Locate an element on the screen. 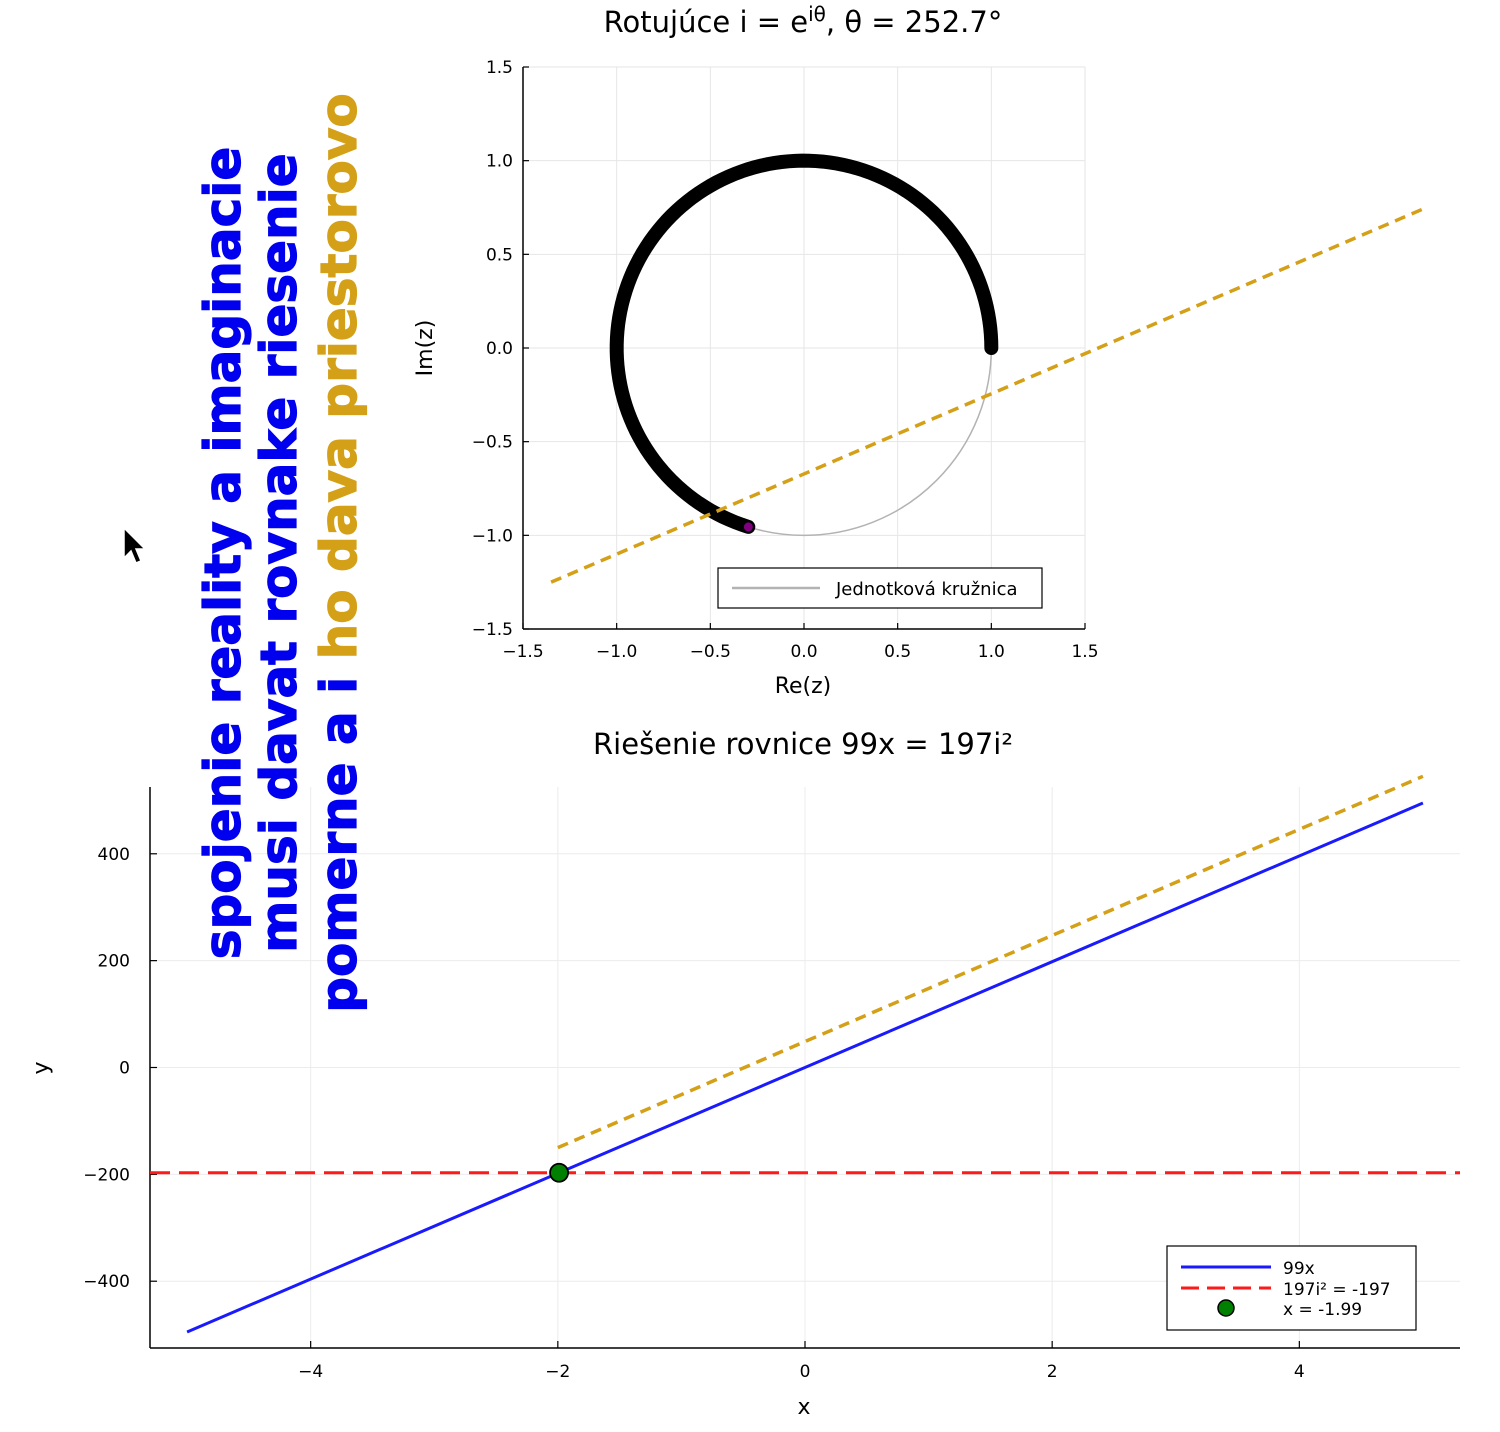 The width and height of the screenshot is (1500, 1432). plot1-xtick-label: −0.5 is located at coordinates (710, 652).